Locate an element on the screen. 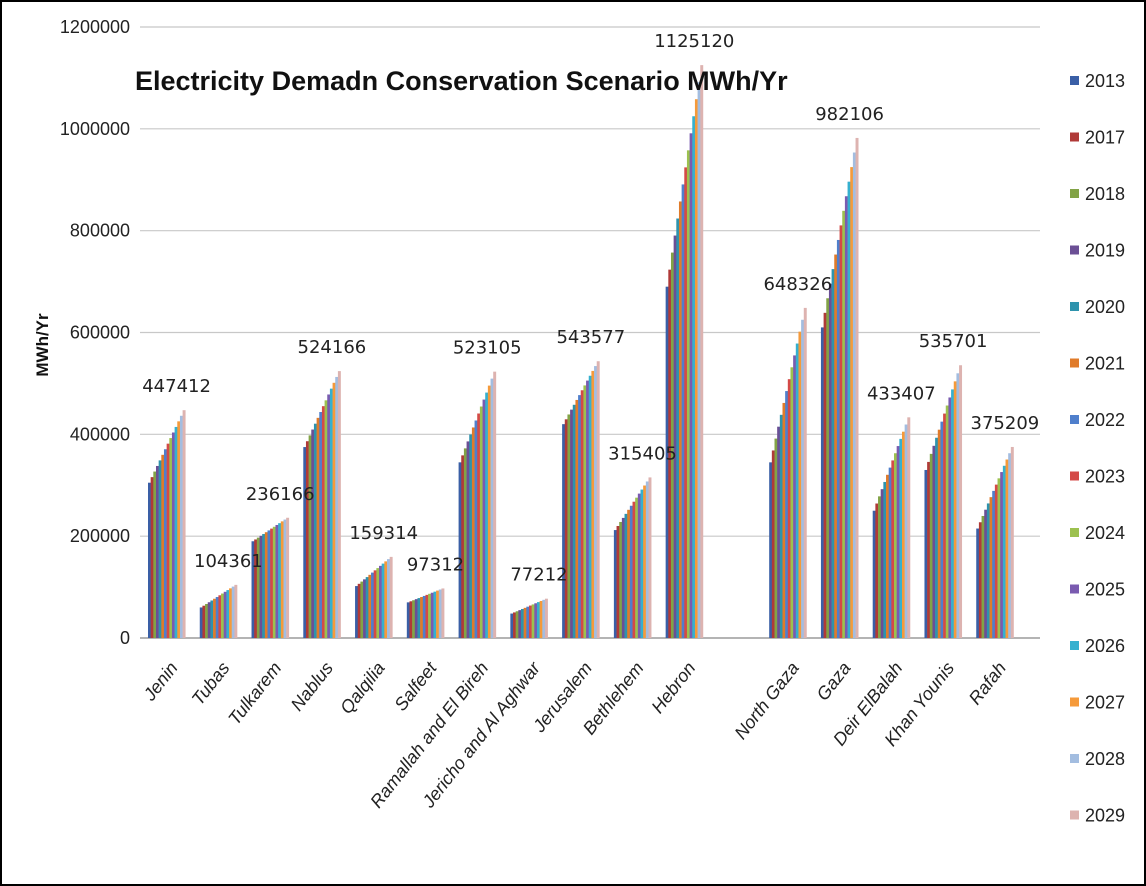 This screenshot has width=1146, height=886. x-tick-label: North Gaza is located at coordinates (767, 700).